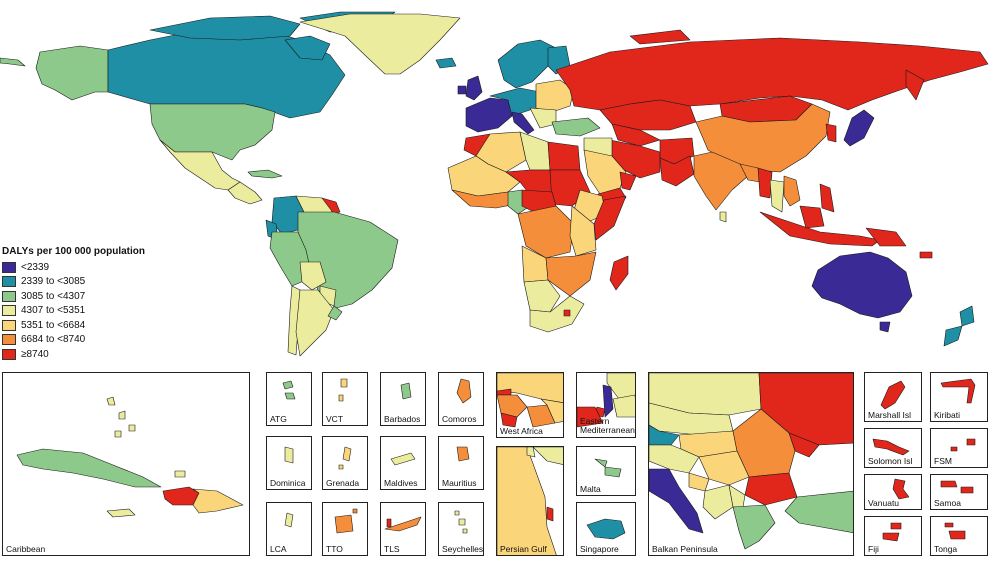  I want to click on region-bosnia, so click(699, 482).